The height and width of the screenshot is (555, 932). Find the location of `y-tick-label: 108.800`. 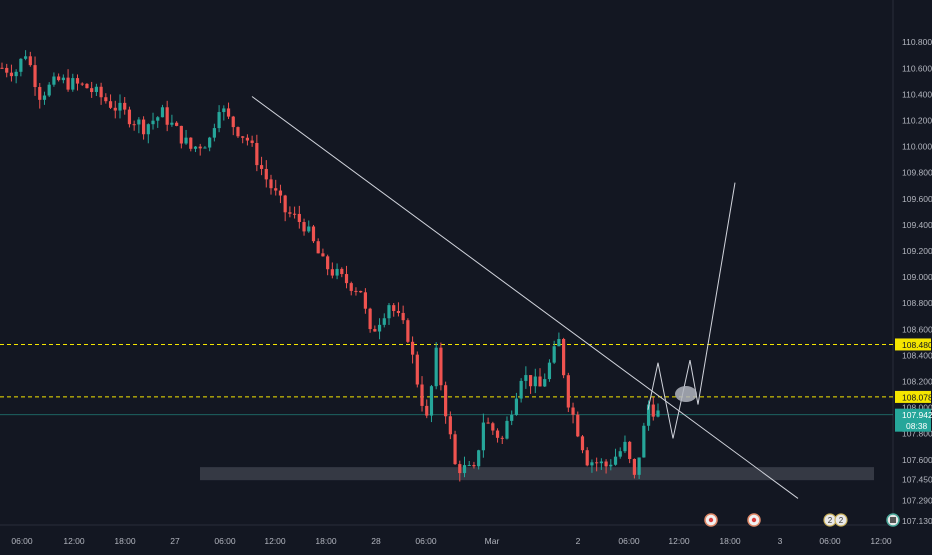

y-tick-label: 108.800 is located at coordinates (917, 303).